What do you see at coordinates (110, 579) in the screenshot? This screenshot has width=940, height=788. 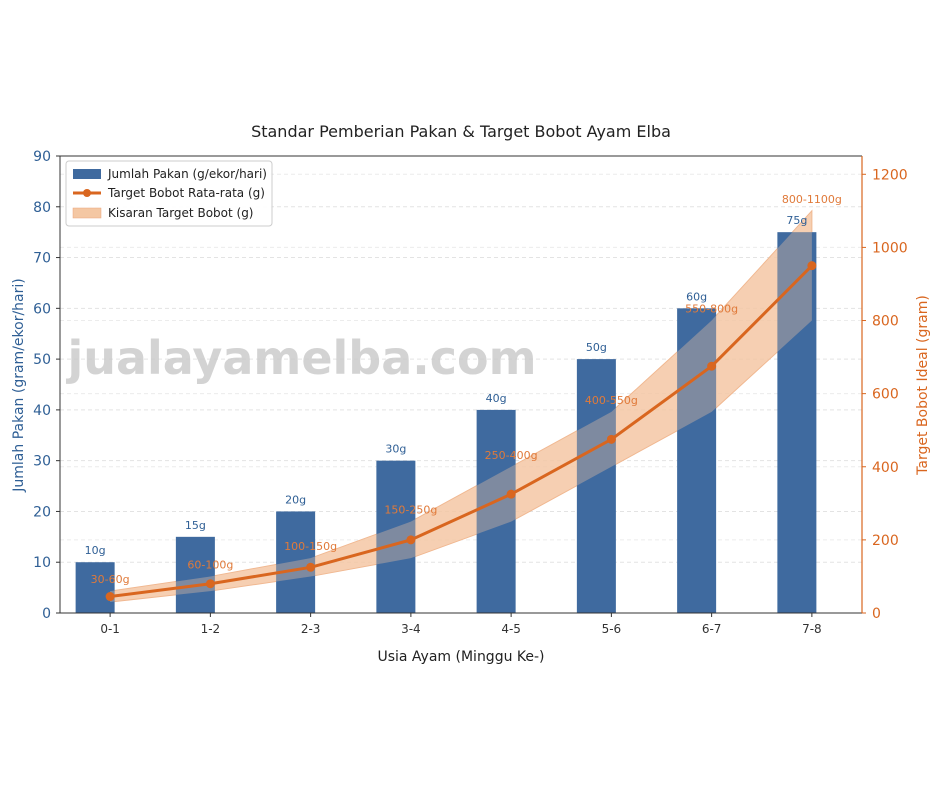 I see `range-label: 30-60g` at bounding box center [110, 579].